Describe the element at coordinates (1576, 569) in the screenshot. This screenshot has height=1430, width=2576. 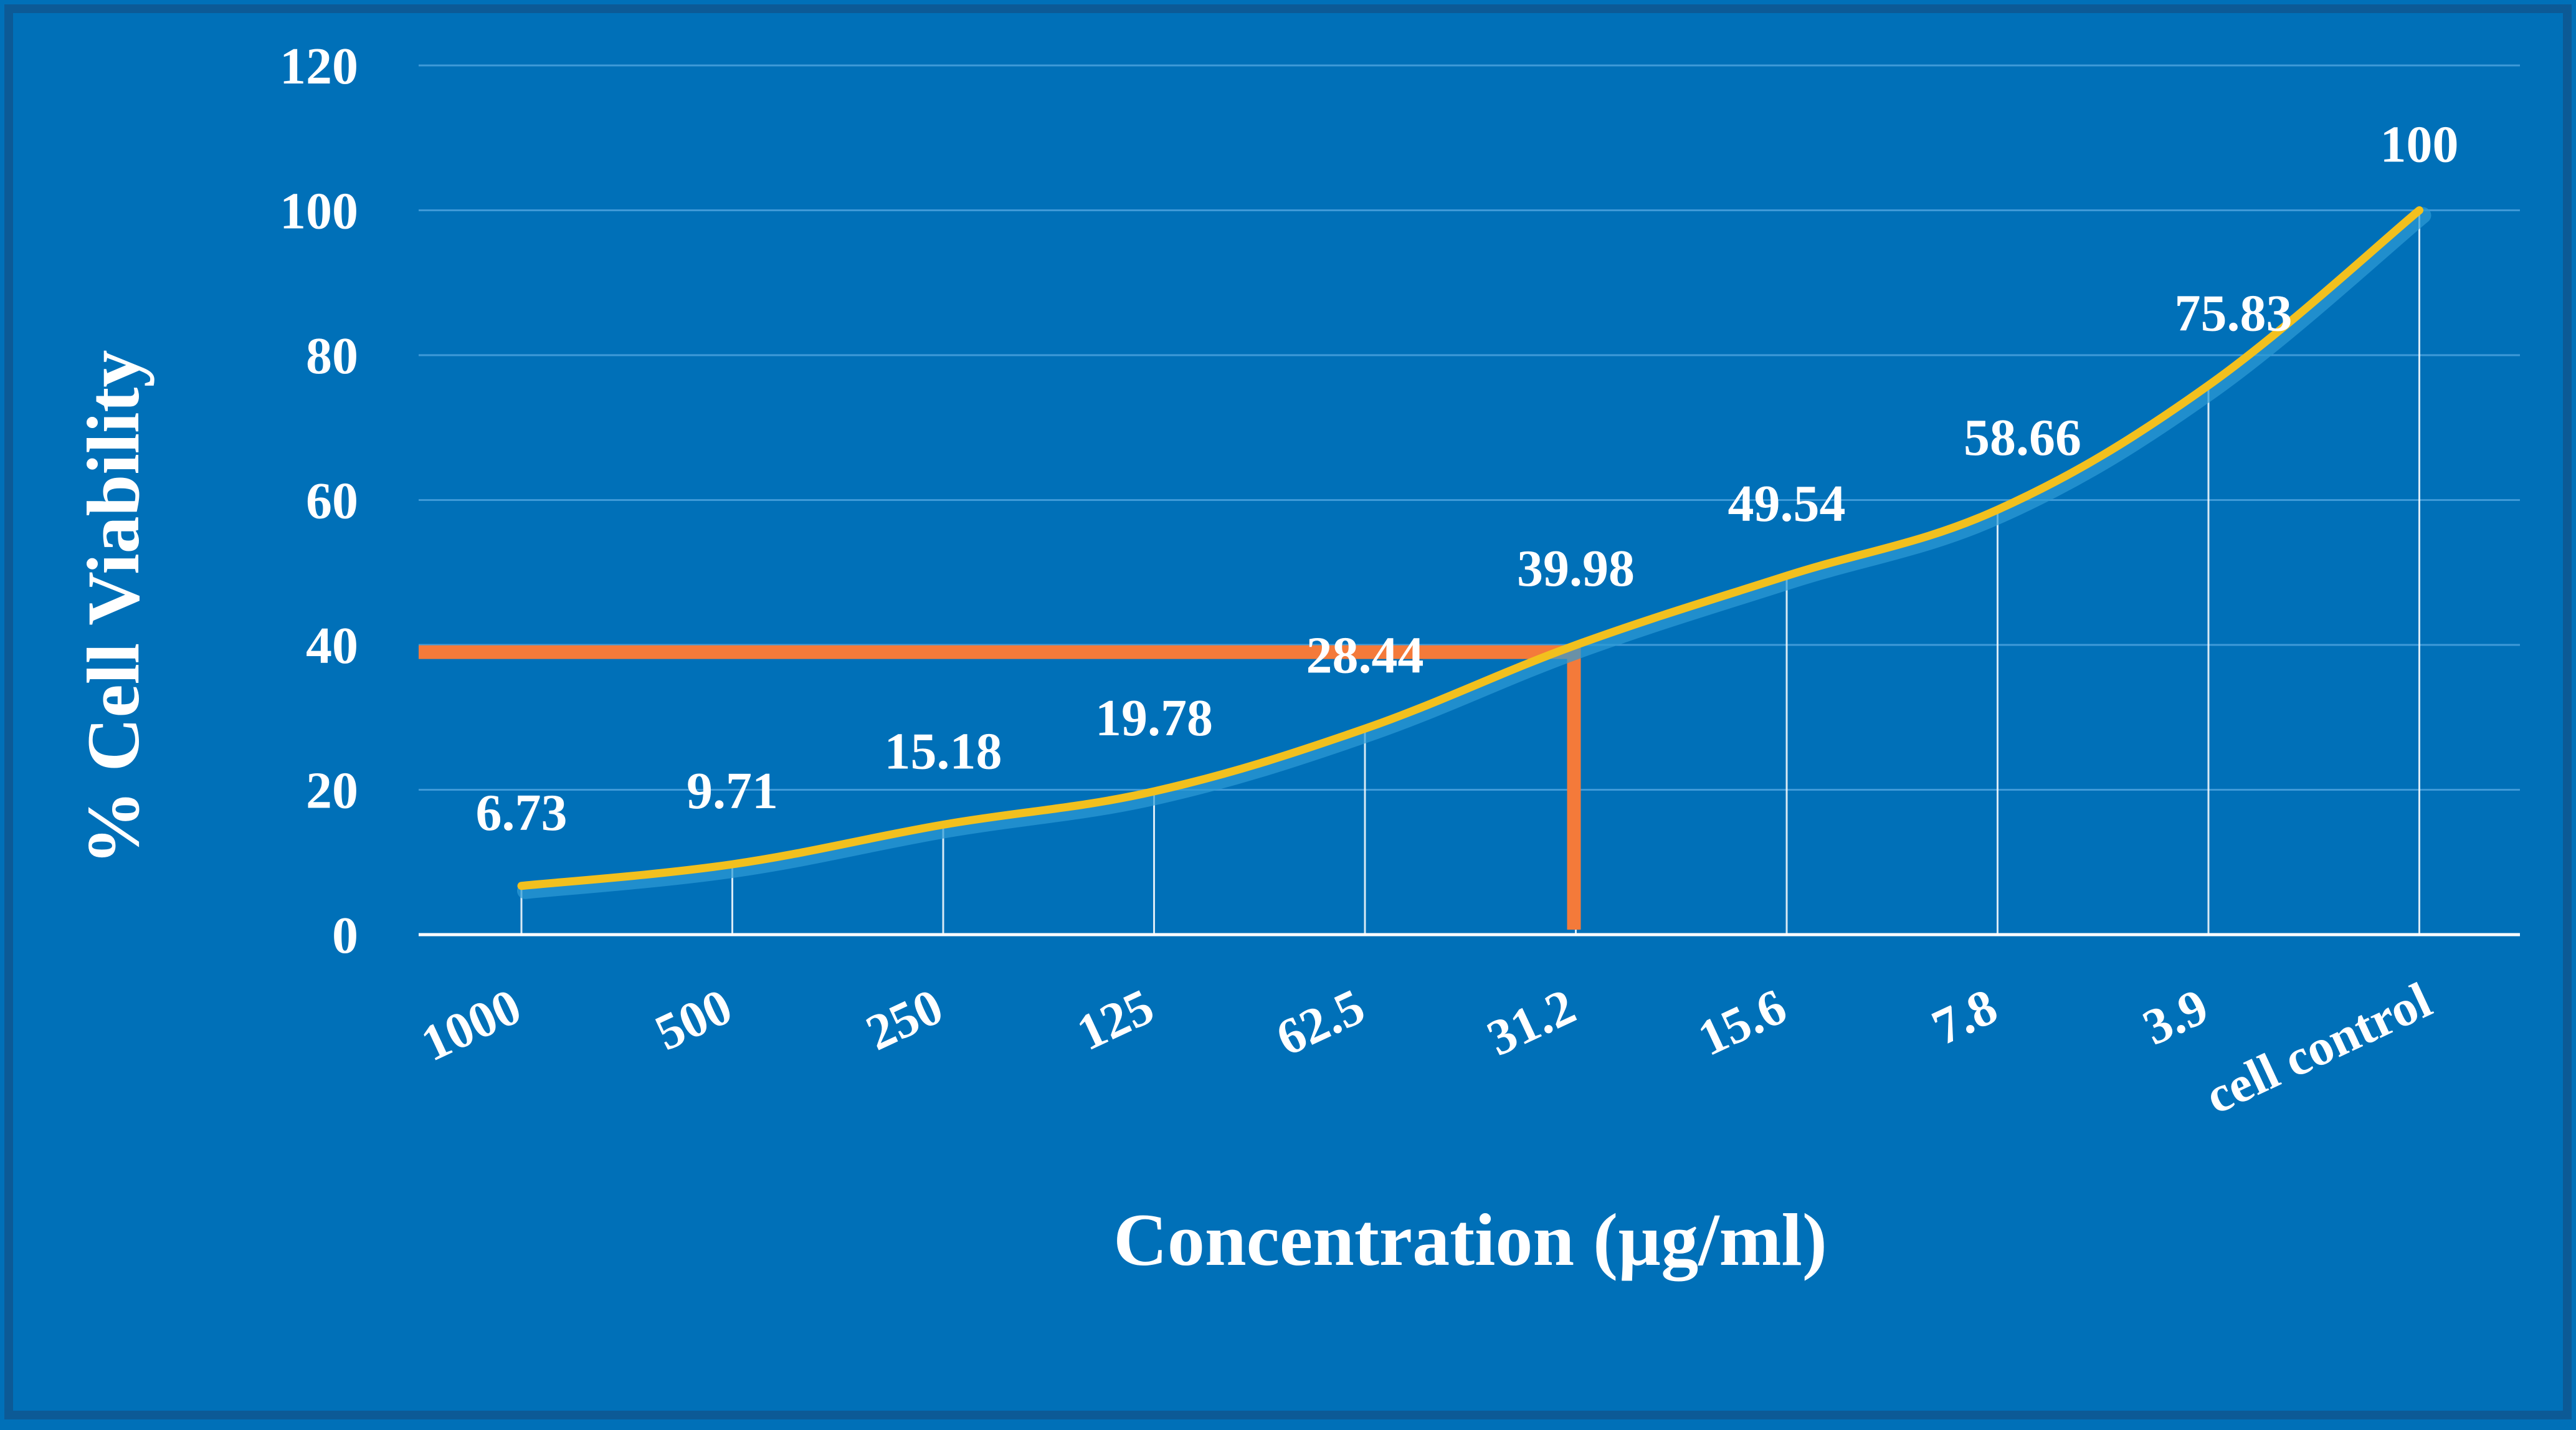
I see `data-label: 39.98` at that location.